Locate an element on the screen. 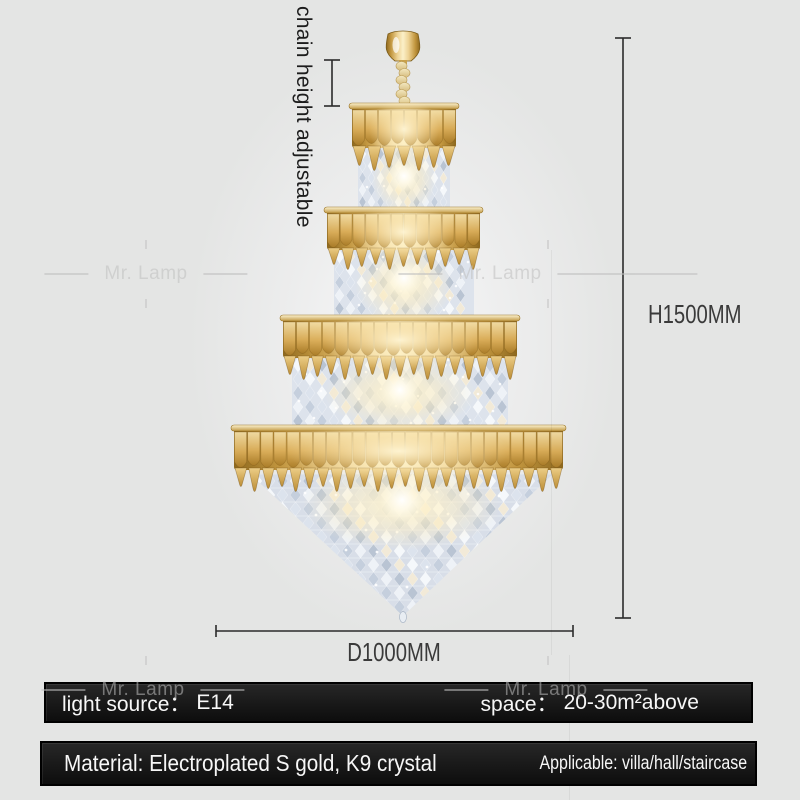 The height and width of the screenshot is (800, 800). light-source-value: E14 is located at coordinates (215, 702).